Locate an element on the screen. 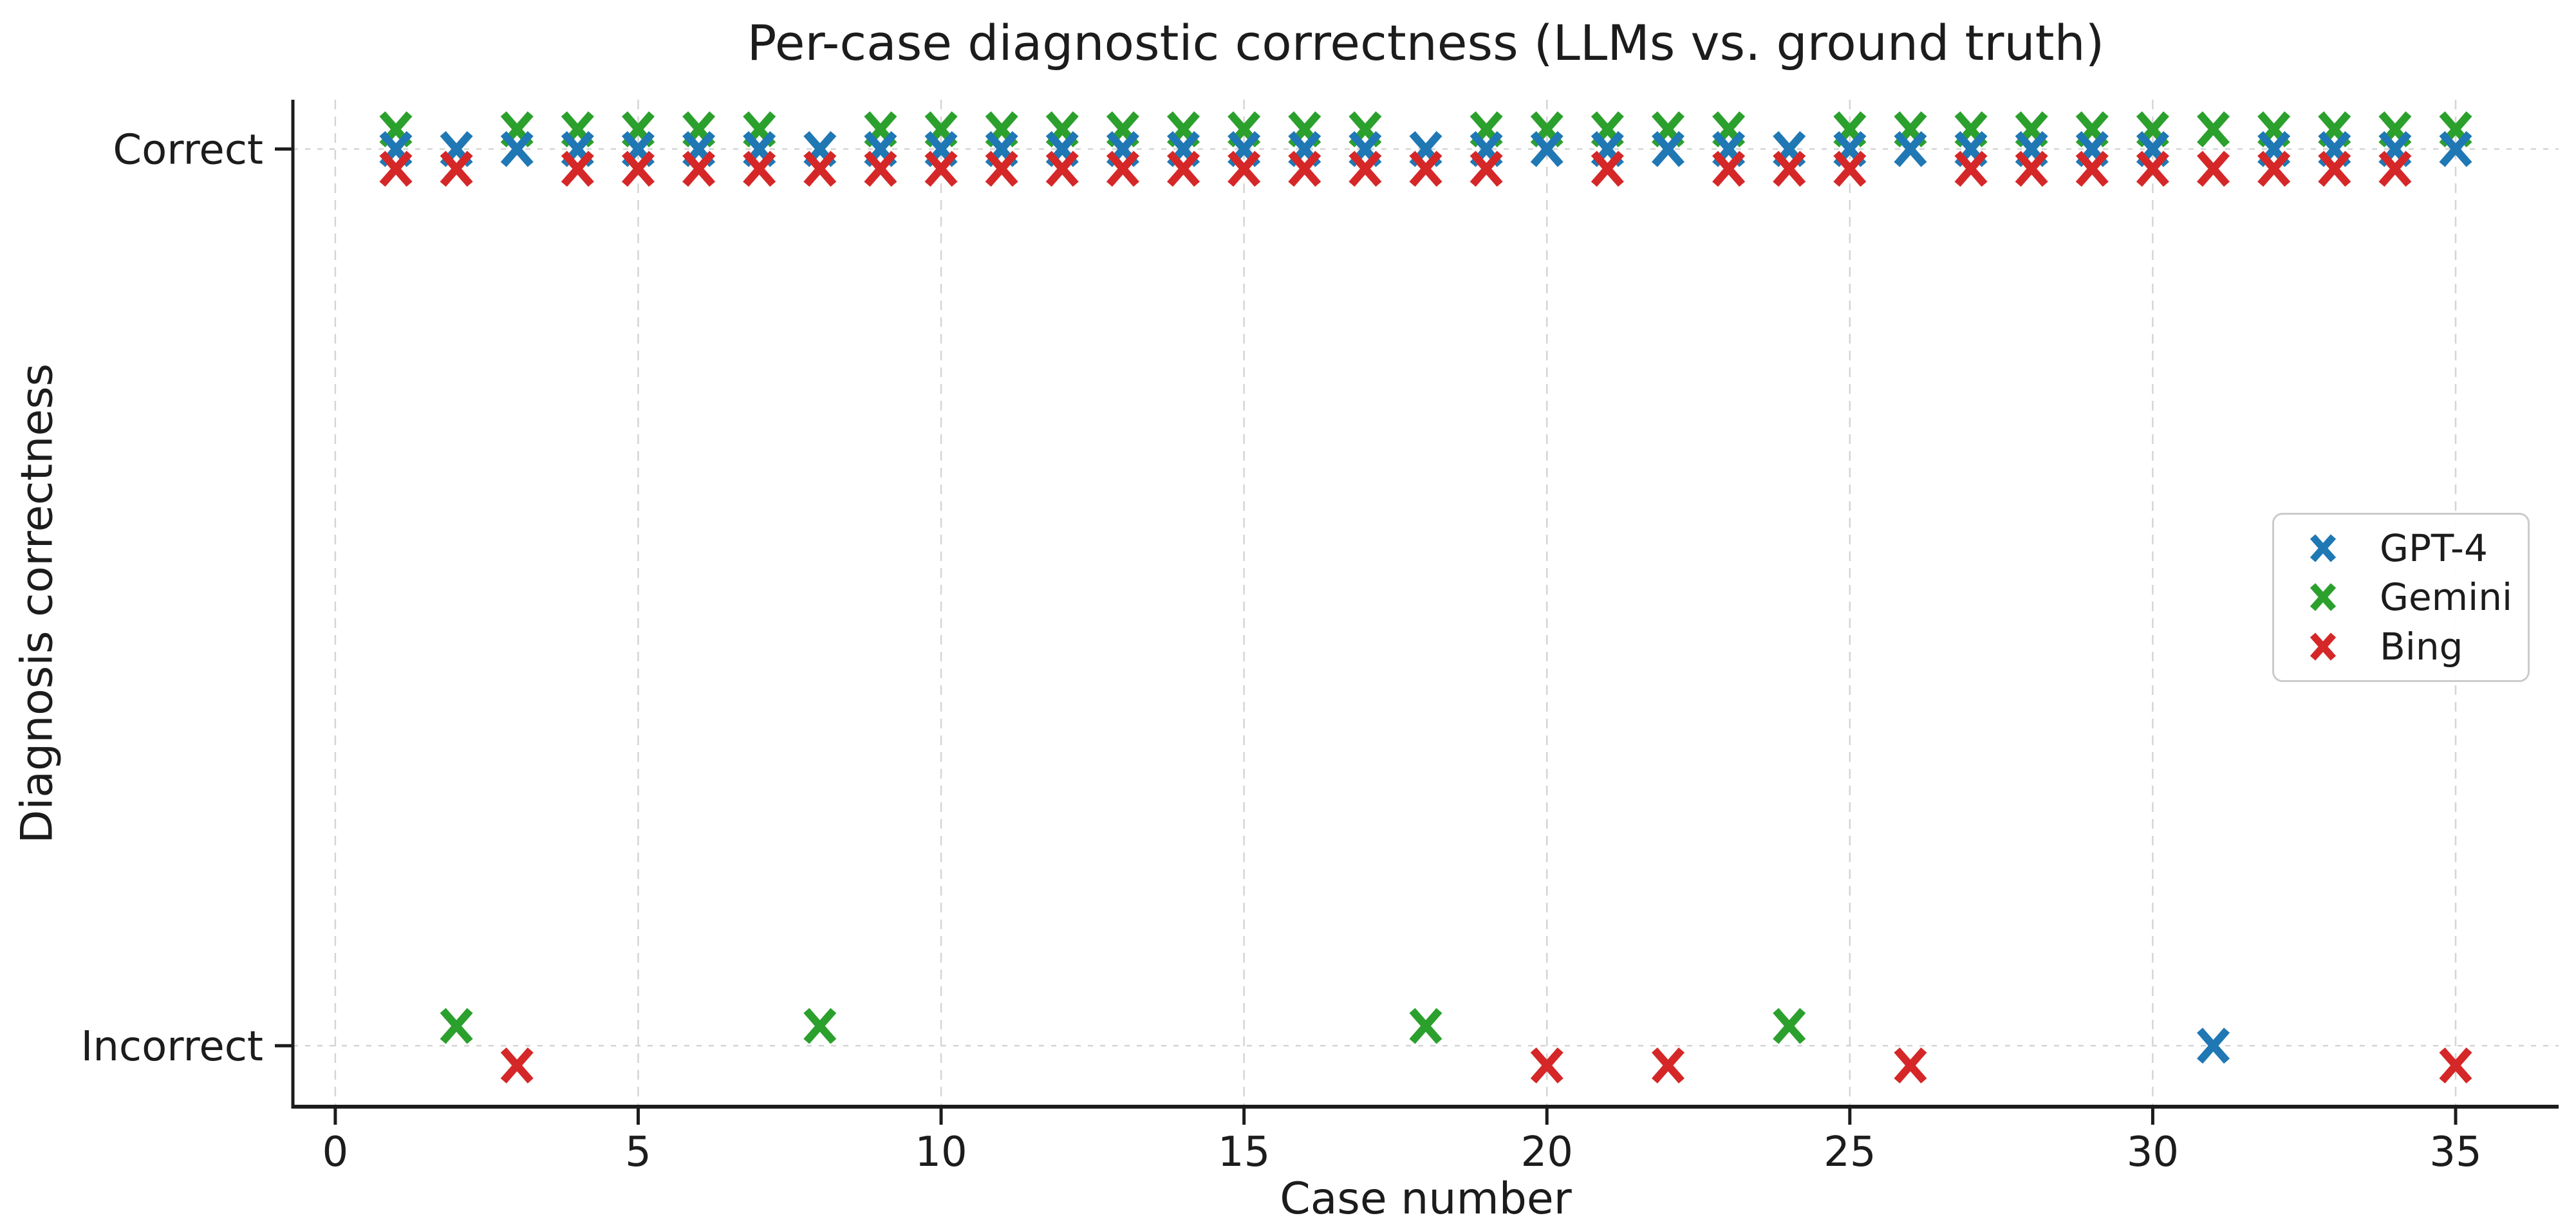 The height and width of the screenshot is (1227, 2576). x-tick-label: 30 is located at coordinates (2153, 1152).